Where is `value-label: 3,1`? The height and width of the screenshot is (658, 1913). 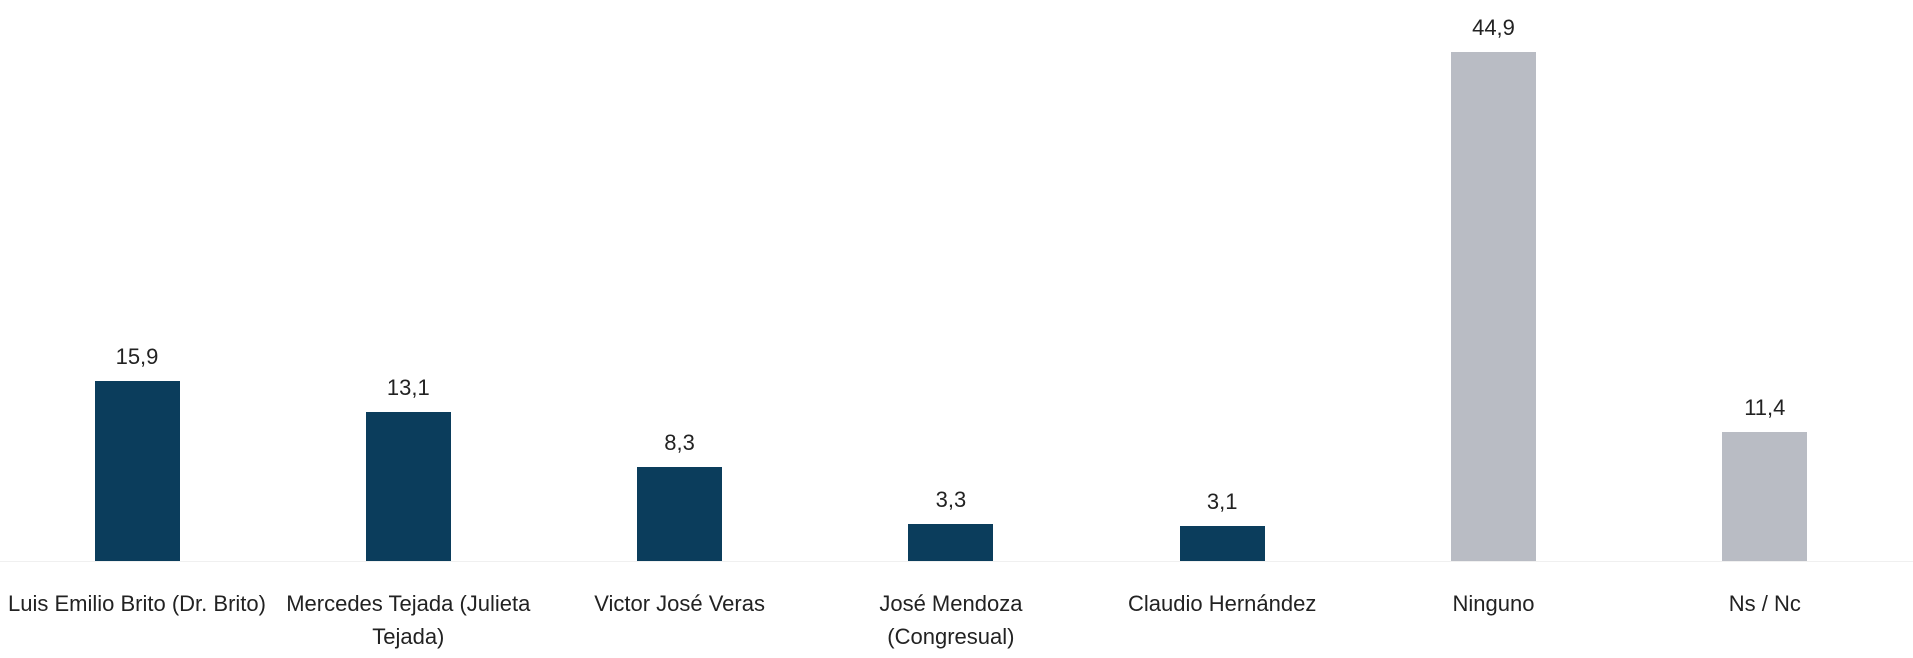
value-label: 3,1 is located at coordinates (1222, 501).